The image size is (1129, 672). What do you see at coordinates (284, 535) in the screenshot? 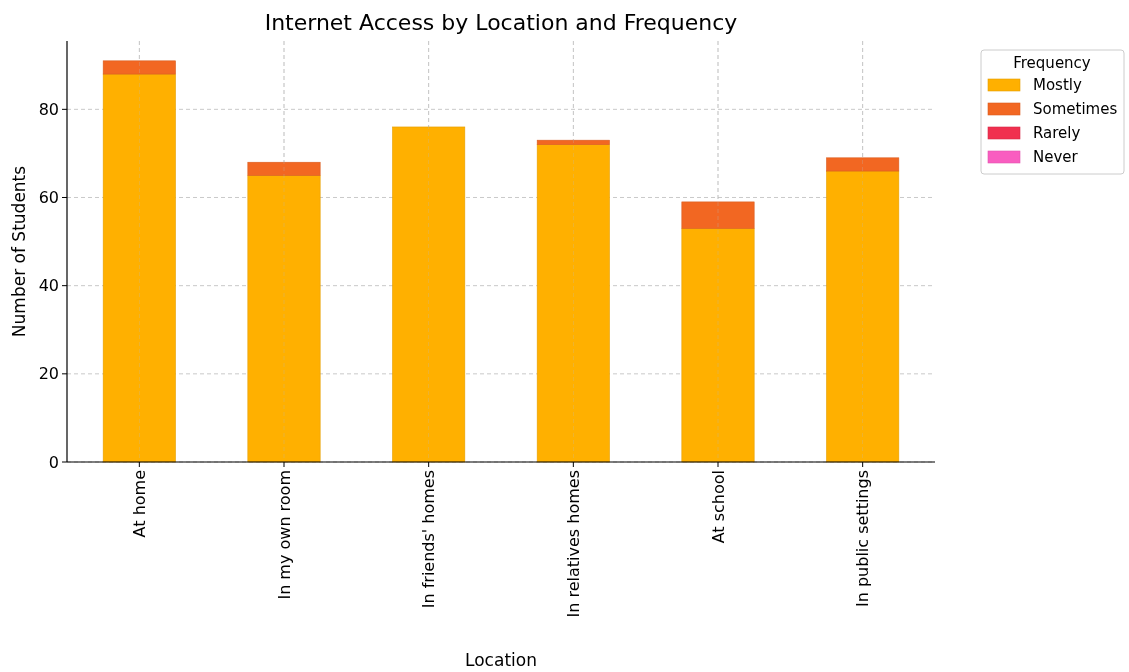
I see `x-tick-label: In my own room` at bounding box center [284, 535].